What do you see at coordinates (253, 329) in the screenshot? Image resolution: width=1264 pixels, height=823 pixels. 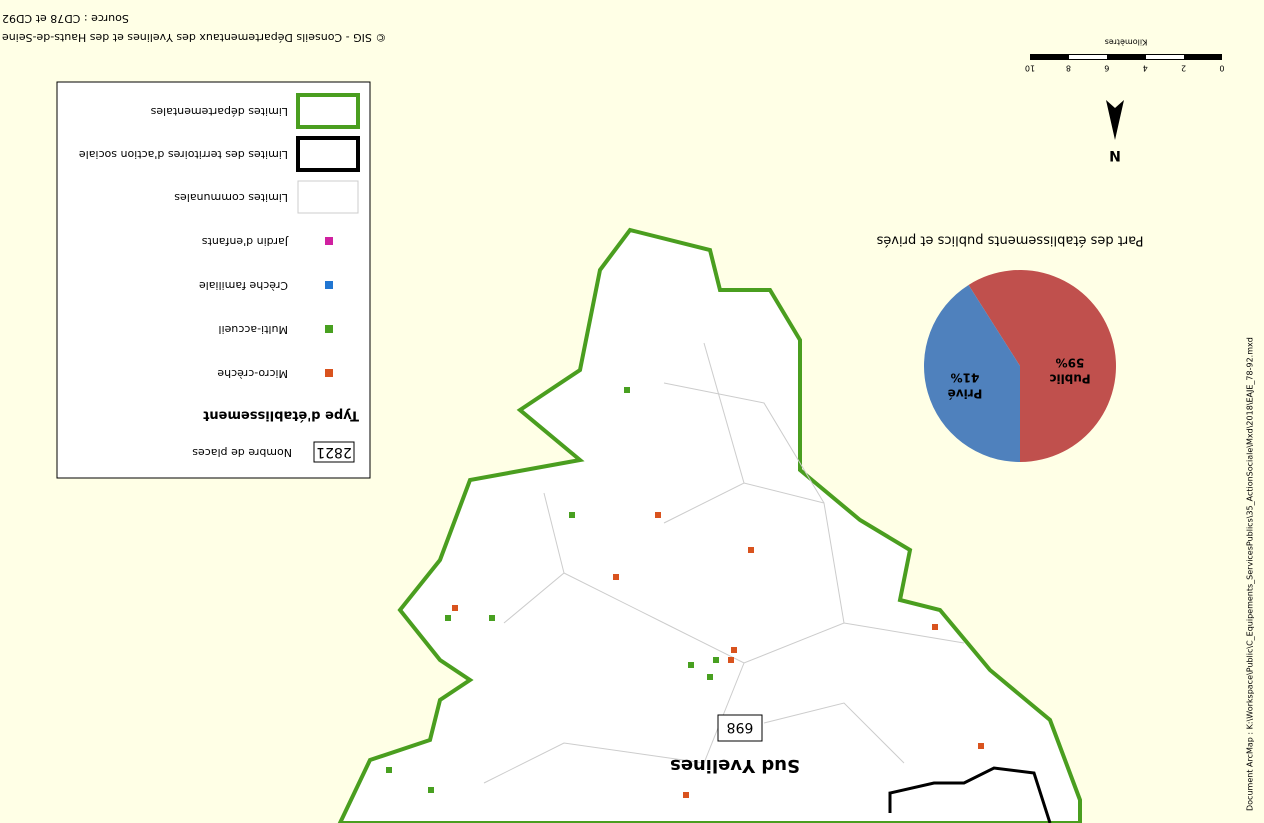 I see `legend-label: Multi-accueil` at bounding box center [253, 329].